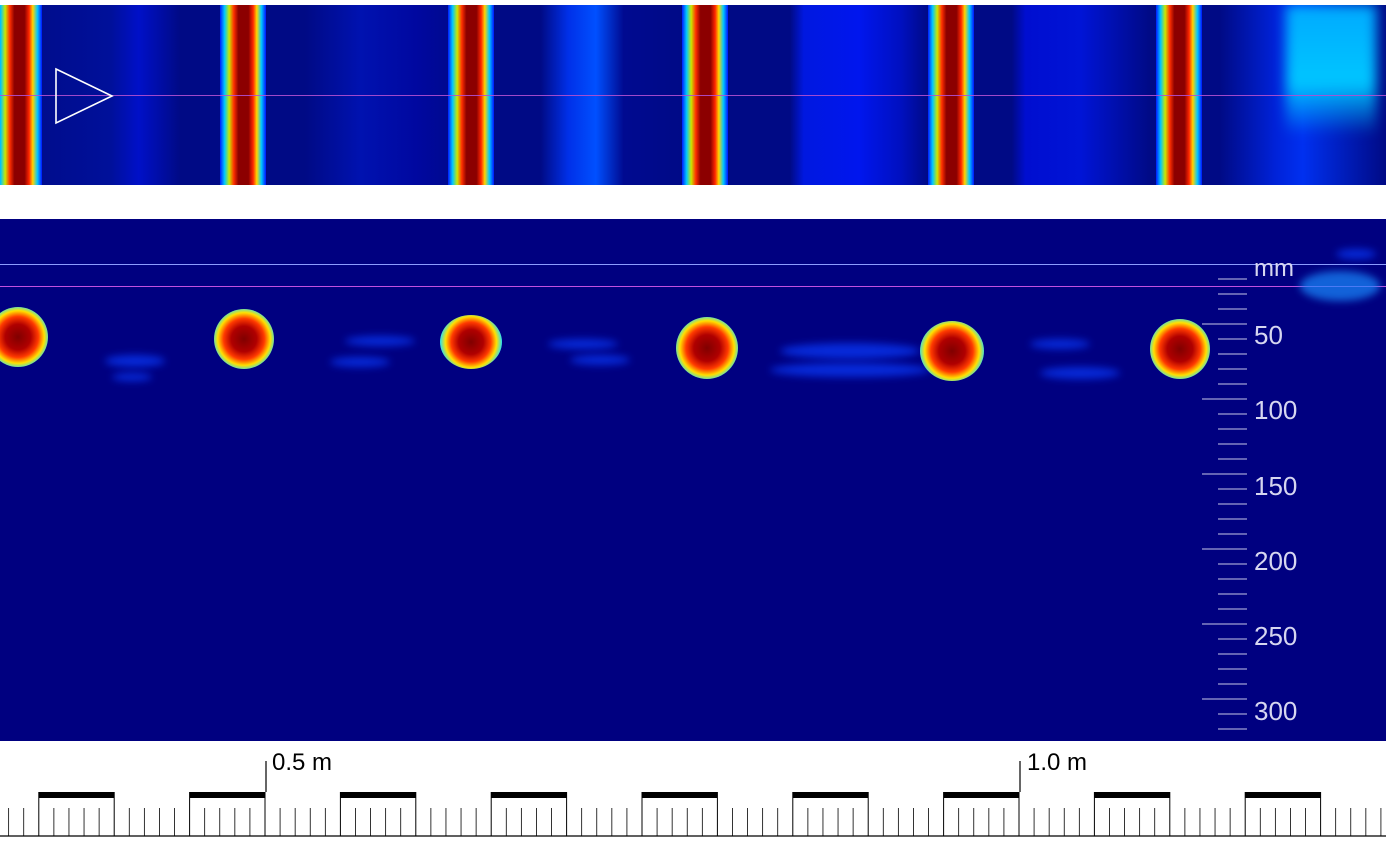  I want to click on depth-label: 50, so click(1268, 335).